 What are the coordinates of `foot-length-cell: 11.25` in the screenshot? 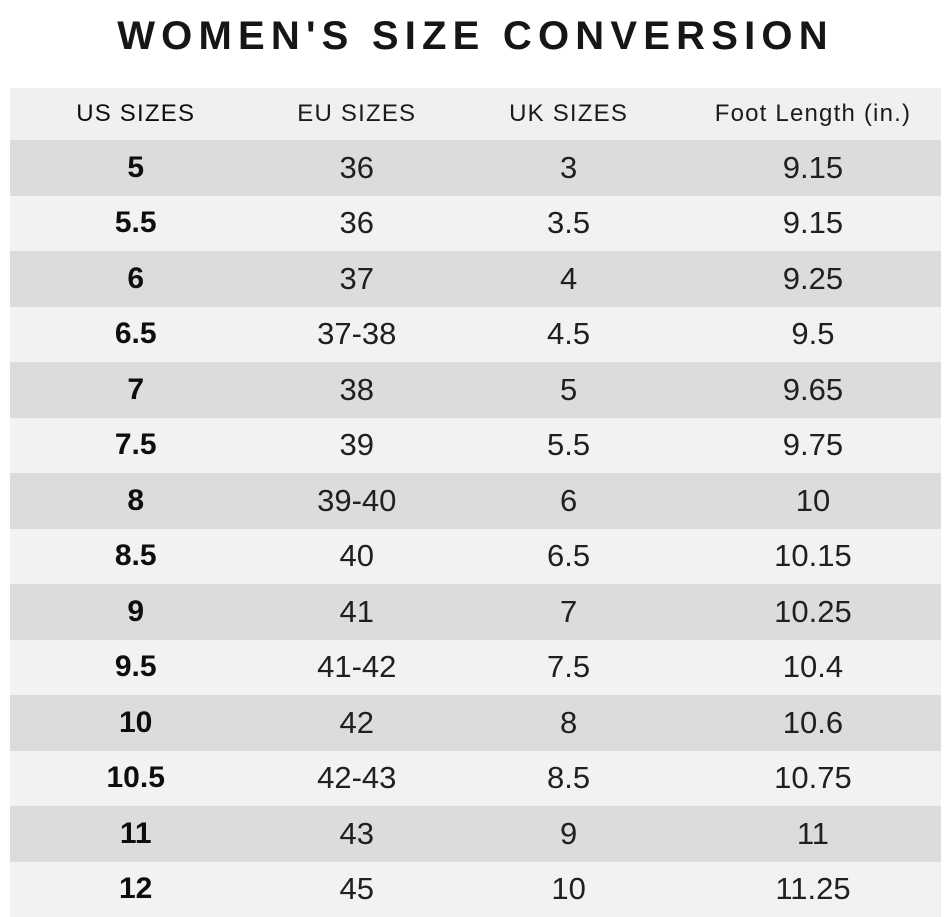 It's located at (813, 889).